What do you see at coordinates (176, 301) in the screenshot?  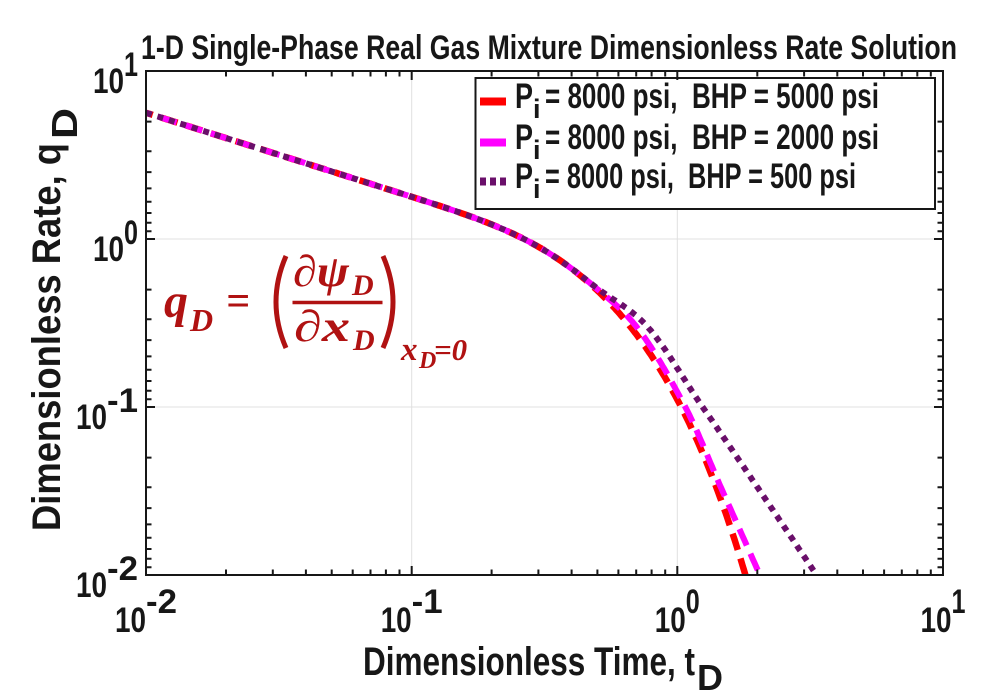 I see `svg-text: q` at bounding box center [176, 301].